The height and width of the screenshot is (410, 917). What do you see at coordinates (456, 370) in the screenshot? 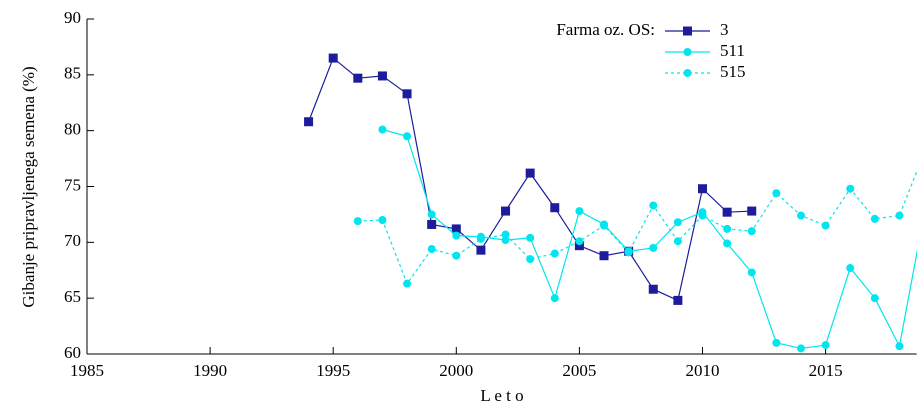
I see `x-tick-label: 2000` at bounding box center [456, 370].